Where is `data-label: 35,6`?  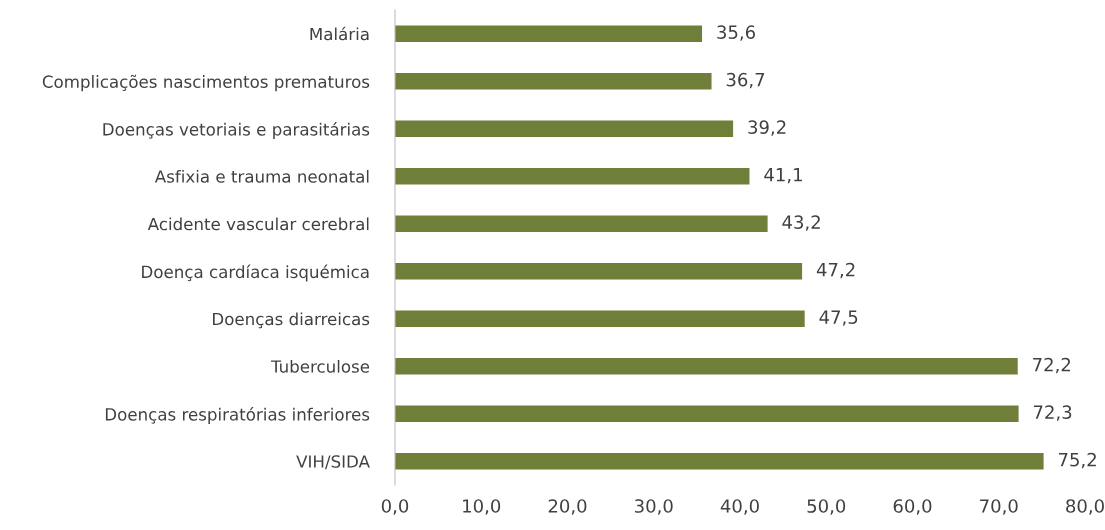
data-label: 35,6 is located at coordinates (736, 33).